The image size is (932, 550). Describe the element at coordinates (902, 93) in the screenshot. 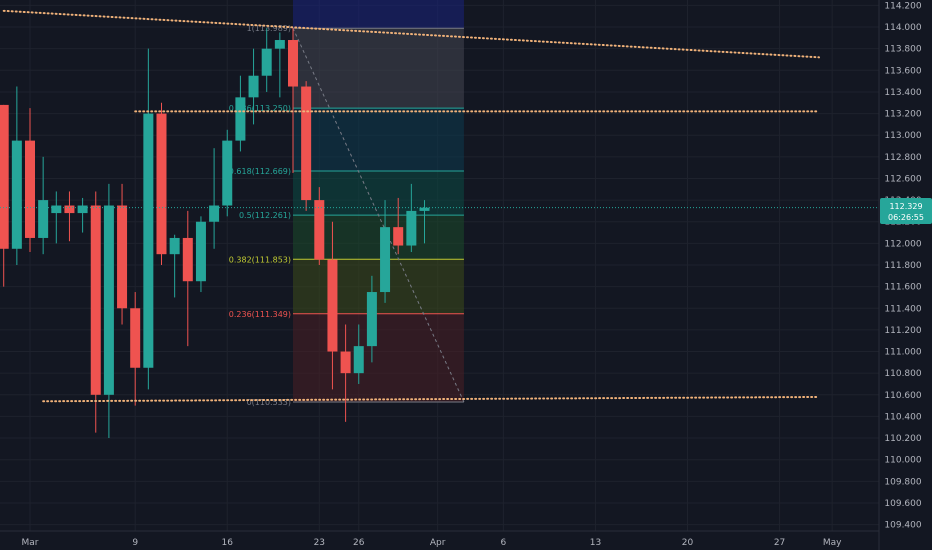

I see `price-tick-label: 113.400` at that location.